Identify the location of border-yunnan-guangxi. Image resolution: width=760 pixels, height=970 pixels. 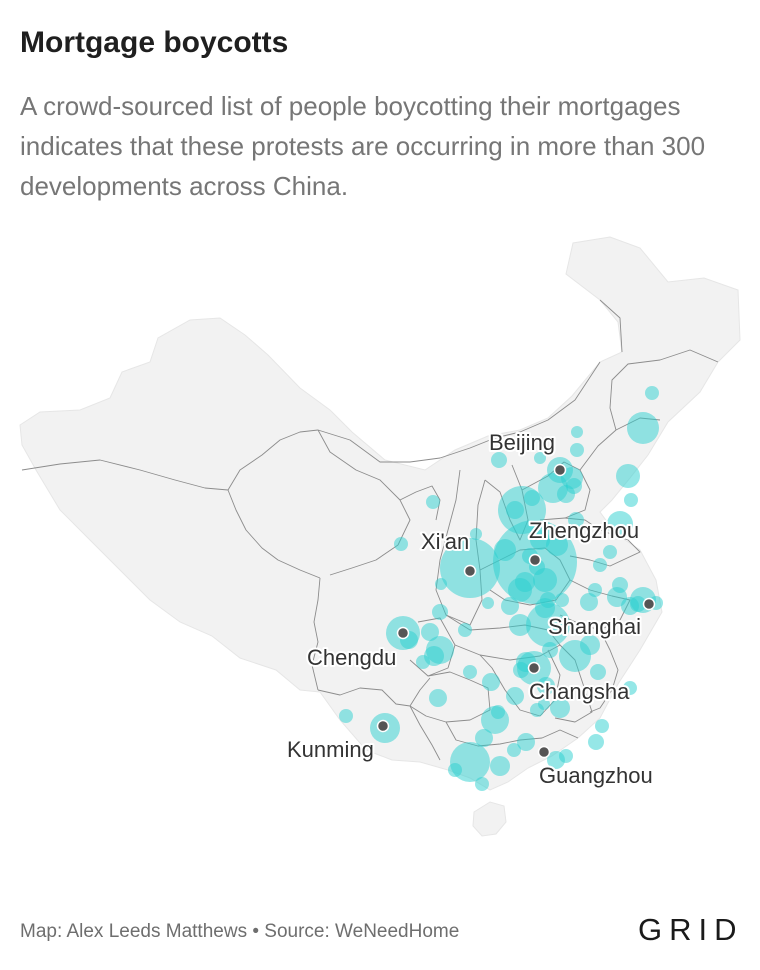
(425, 733).